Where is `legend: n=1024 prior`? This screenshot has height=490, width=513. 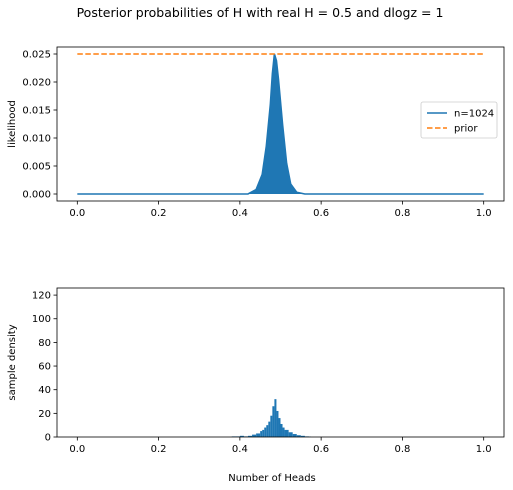
legend: n=1024 prior is located at coordinates (459, 120).